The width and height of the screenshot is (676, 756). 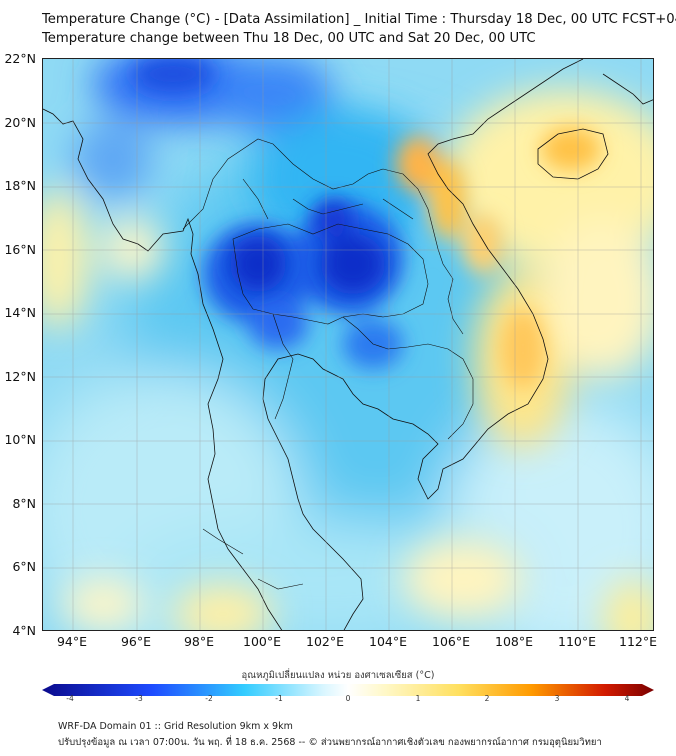 I want to click on lat-label-22n: 22°N, so click(x=20, y=58).